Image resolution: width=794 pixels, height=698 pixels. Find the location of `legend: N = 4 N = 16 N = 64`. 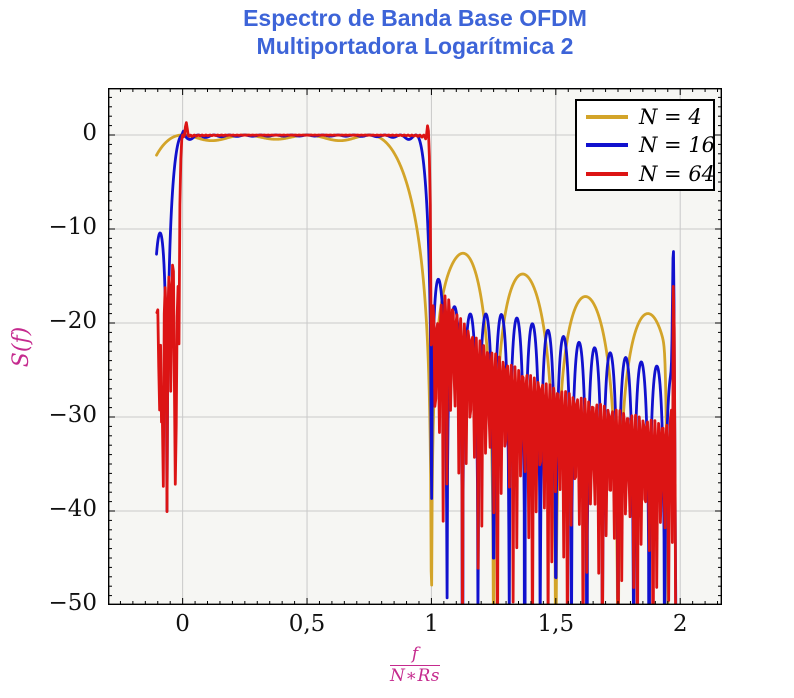

legend: N = 4 N = 16 N = 64 is located at coordinates (645, 145).